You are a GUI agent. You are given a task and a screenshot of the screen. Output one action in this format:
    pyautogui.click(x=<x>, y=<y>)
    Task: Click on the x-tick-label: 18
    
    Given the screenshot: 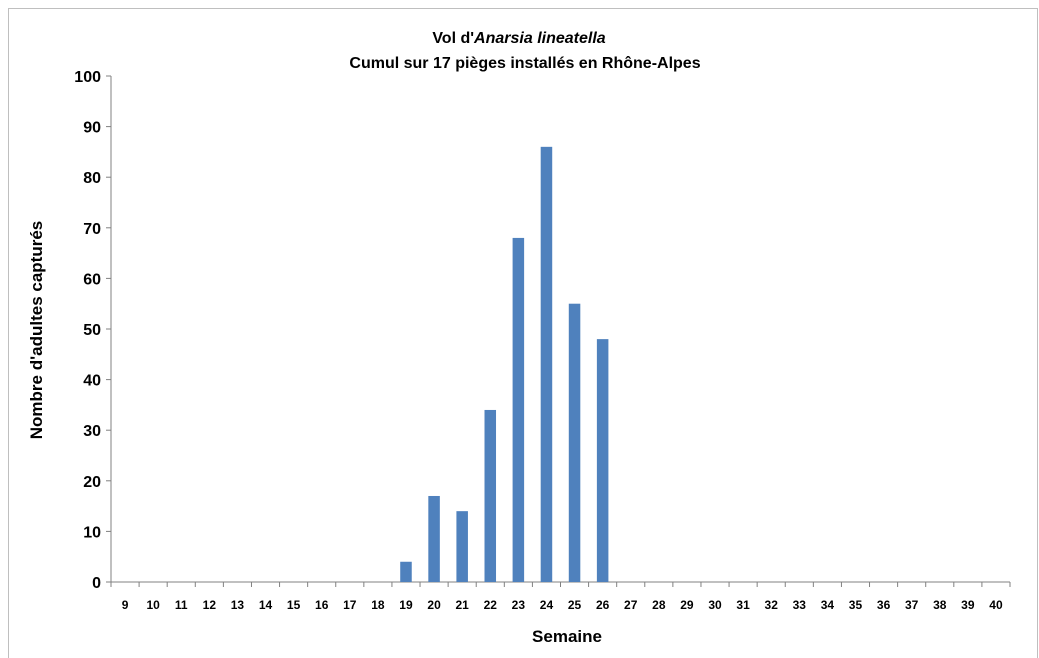 What is the action you would take?
    pyautogui.click(x=378, y=605)
    